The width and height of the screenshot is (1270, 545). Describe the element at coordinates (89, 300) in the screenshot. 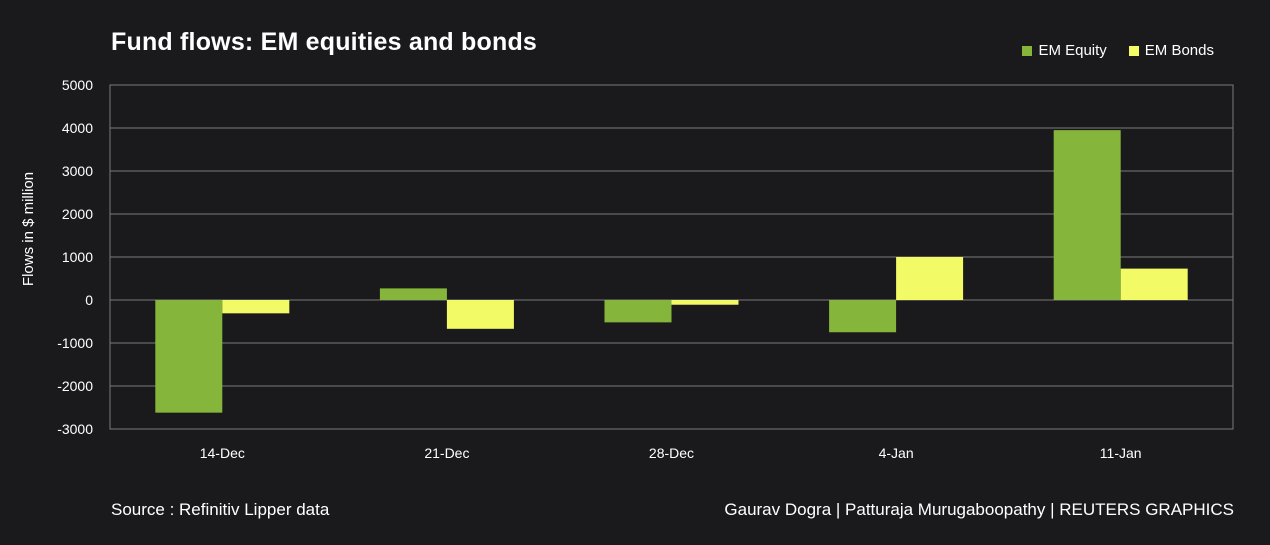

I see `y-tick-label: 0` at that location.